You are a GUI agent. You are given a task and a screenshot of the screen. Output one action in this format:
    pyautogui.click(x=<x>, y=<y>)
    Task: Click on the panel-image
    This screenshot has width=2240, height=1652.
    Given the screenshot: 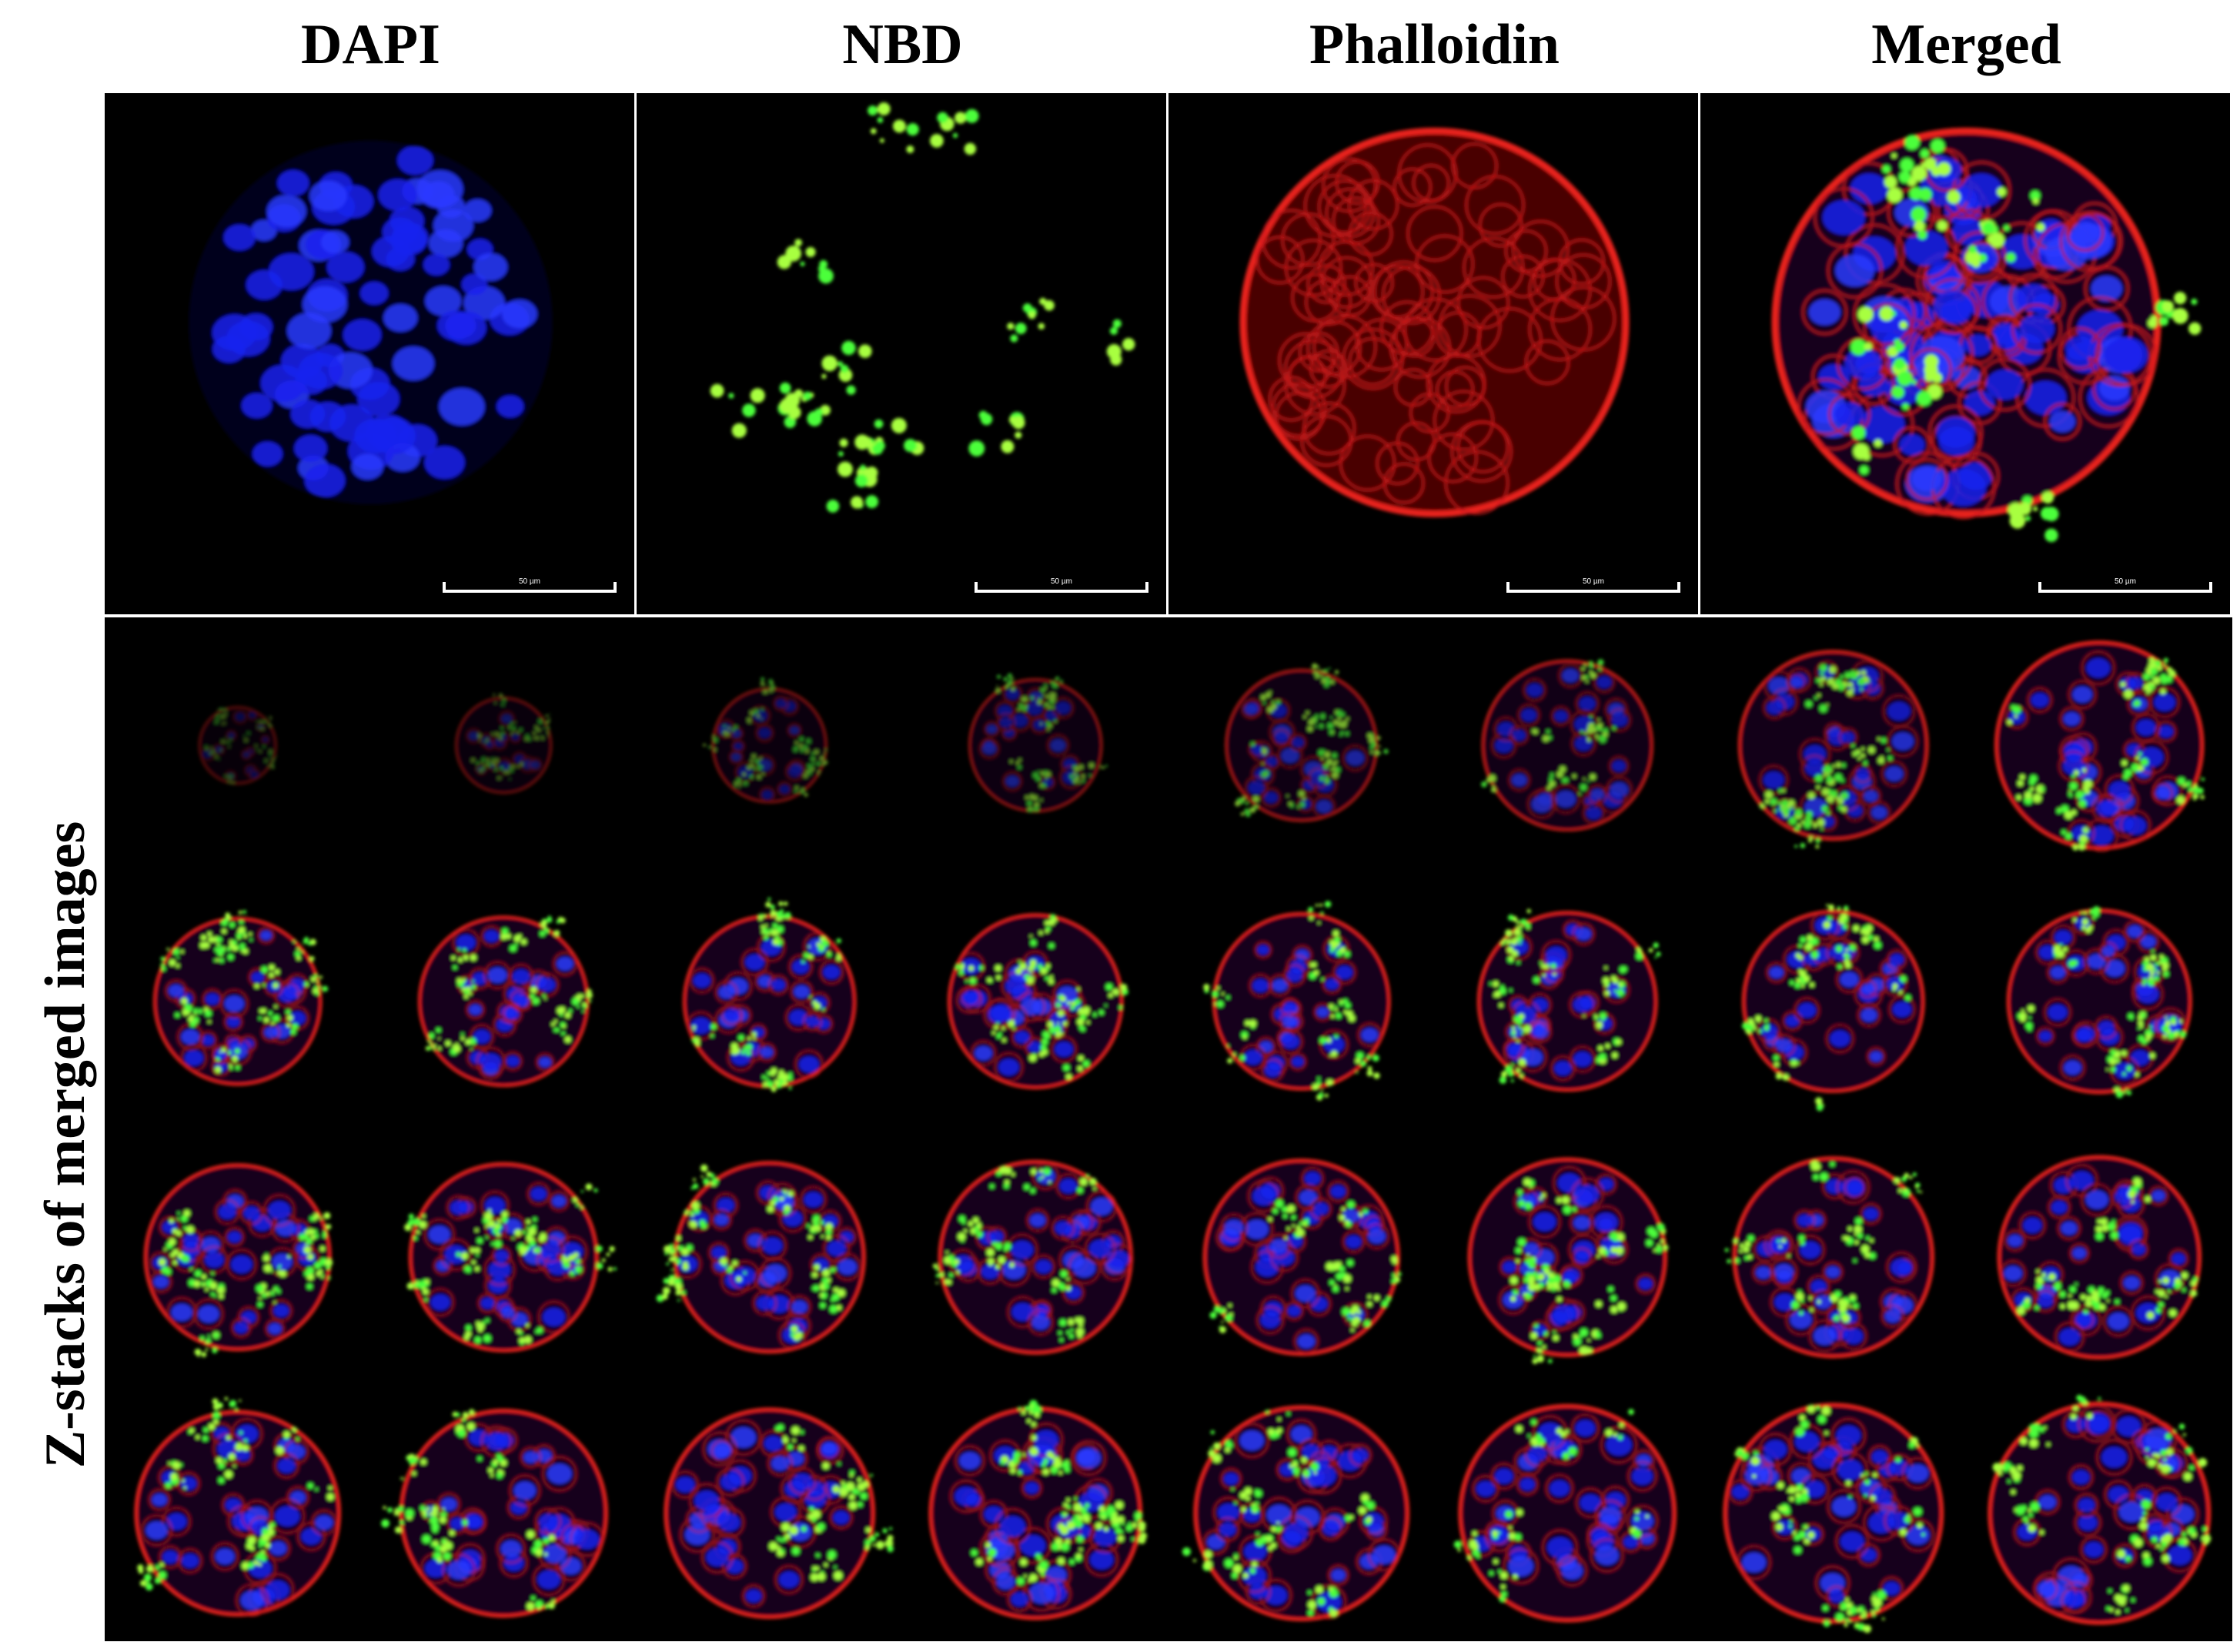 What is the action you would take?
    pyautogui.click(x=901, y=353)
    